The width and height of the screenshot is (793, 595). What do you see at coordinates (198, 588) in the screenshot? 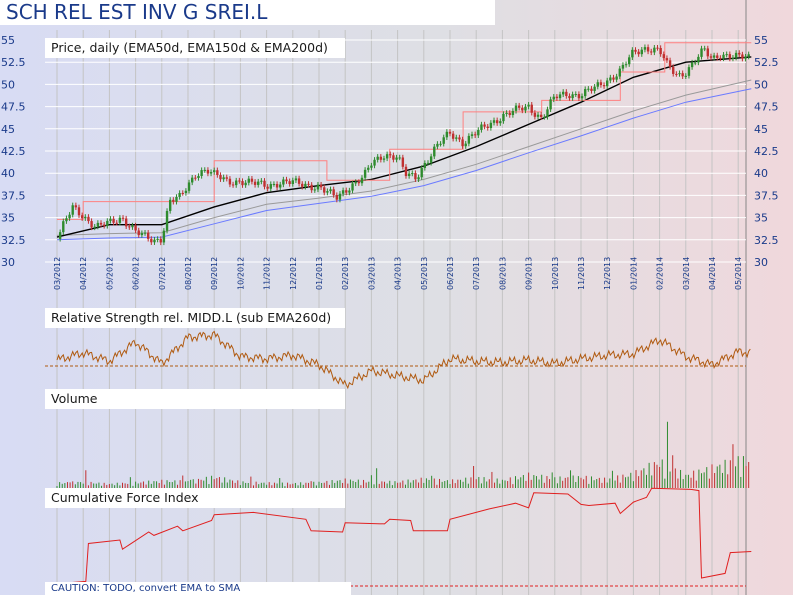
I see `caution-note: CAUTION: TODO, convert EMA to SMA` at bounding box center [198, 588].